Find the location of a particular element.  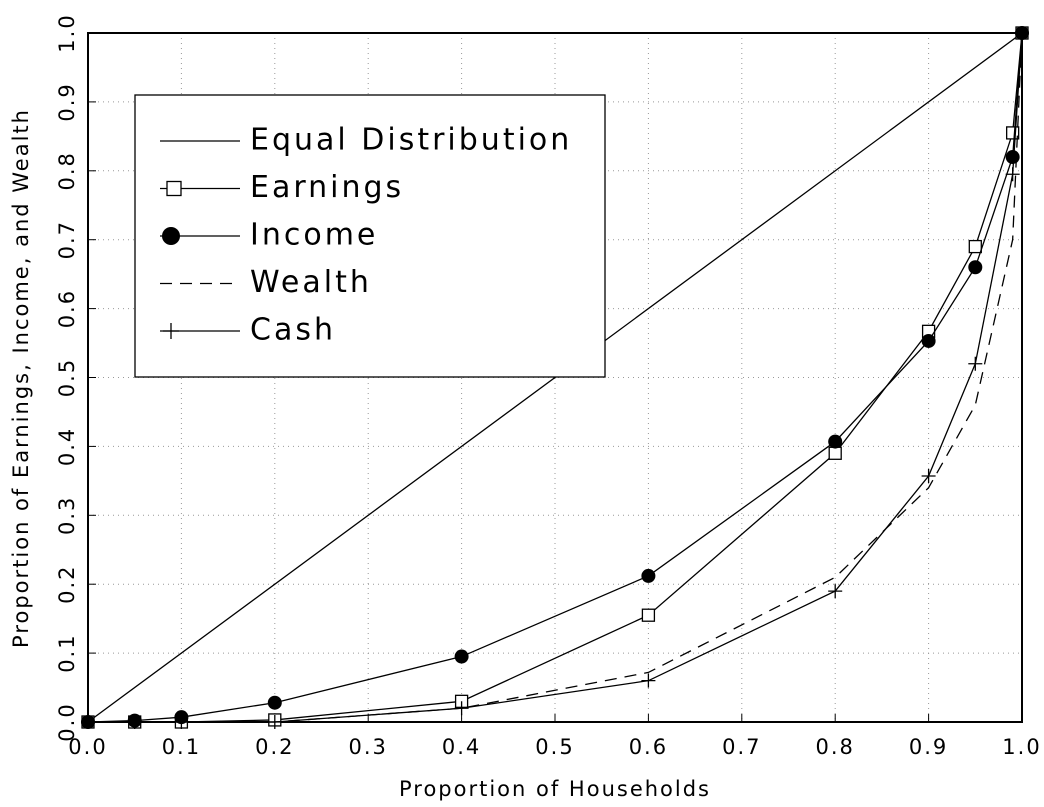

x-tick-label: 0.6 is located at coordinates (648, 747).